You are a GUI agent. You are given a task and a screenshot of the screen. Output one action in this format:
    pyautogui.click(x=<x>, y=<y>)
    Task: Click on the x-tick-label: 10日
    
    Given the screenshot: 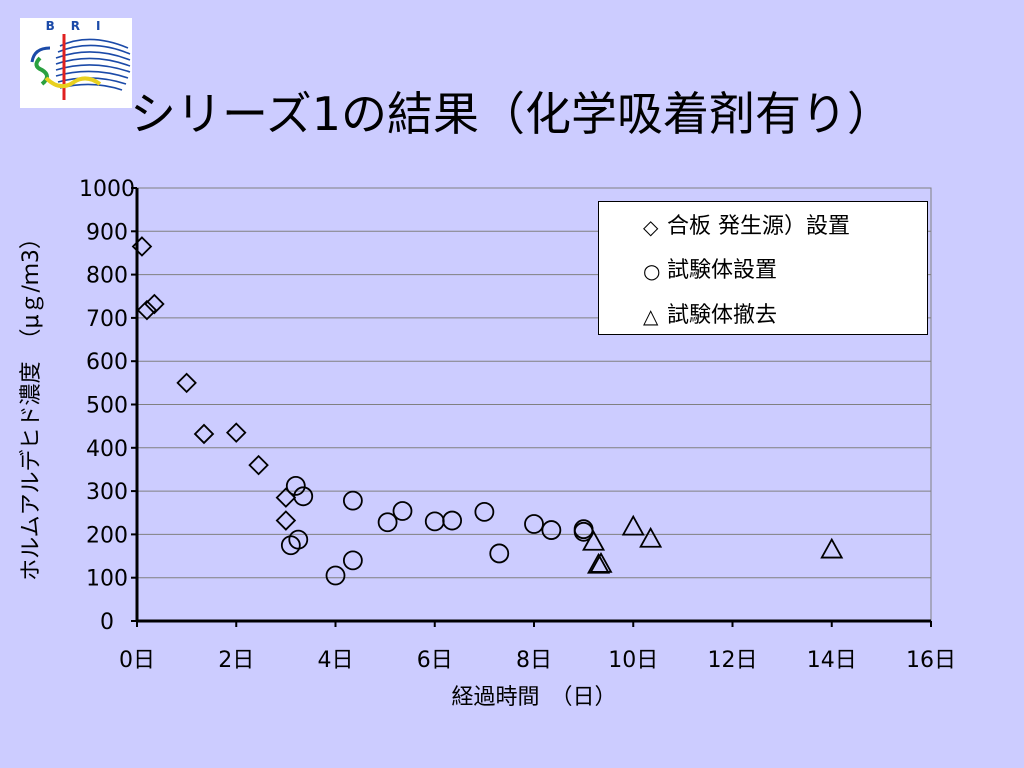 What is the action you would take?
    pyautogui.click(x=633, y=660)
    